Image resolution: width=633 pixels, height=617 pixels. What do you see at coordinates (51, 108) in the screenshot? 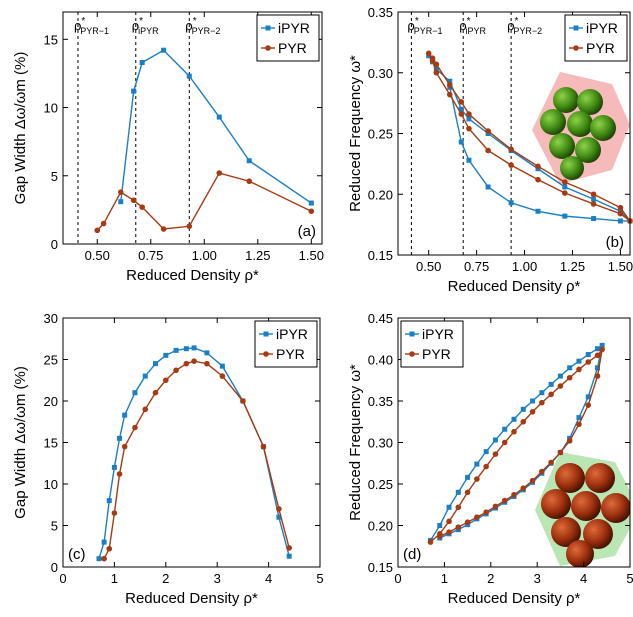
I see `y-tick-label: 10` at bounding box center [51, 108].